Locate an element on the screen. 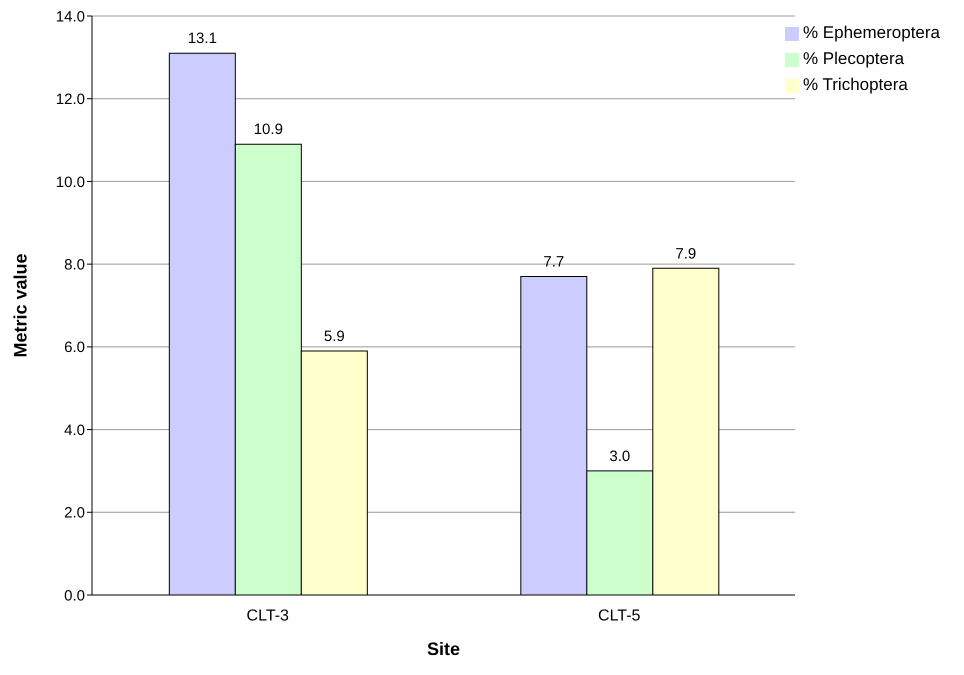  y-tick-label: 8.0 is located at coordinates (74, 265).